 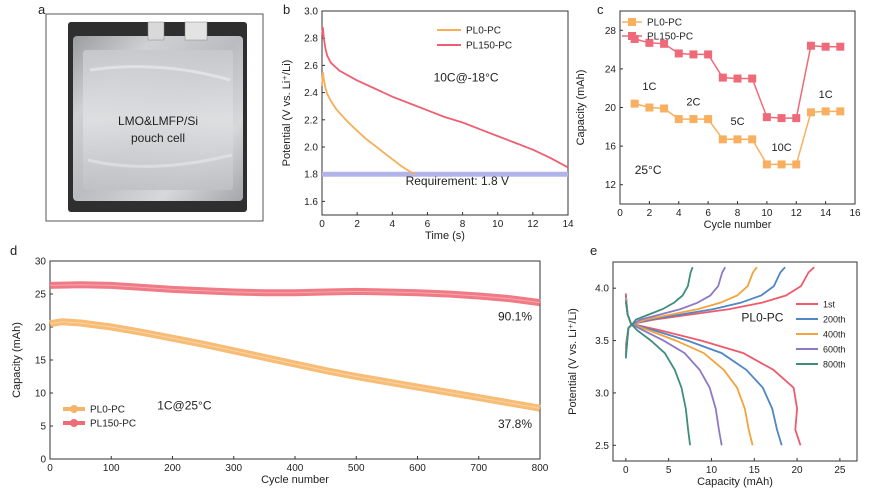 What do you see at coordinates (611, 185) in the screenshot?
I see `y-tick-label: 12` at bounding box center [611, 185].